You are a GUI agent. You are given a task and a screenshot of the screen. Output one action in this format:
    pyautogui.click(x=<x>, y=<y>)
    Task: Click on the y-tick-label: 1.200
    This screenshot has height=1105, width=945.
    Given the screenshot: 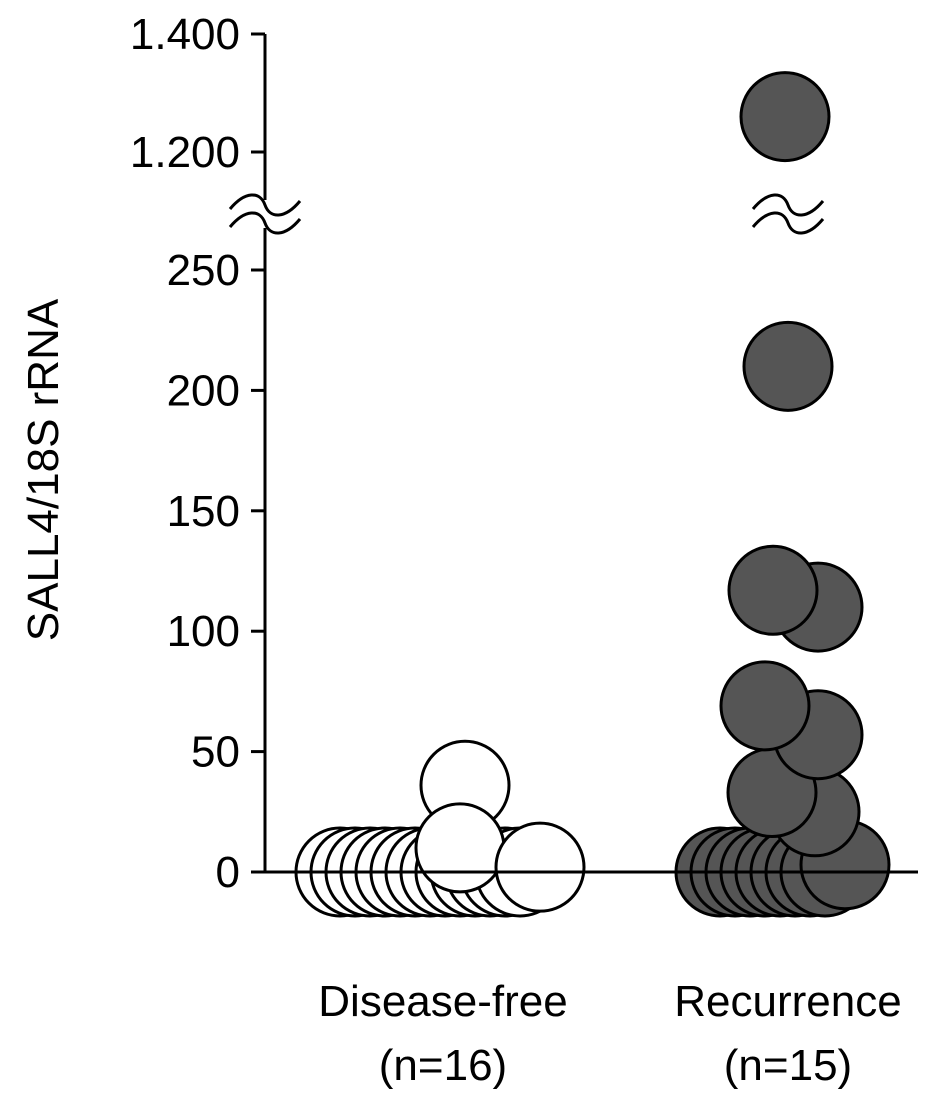 What is the action you would take?
    pyautogui.click(x=185, y=152)
    